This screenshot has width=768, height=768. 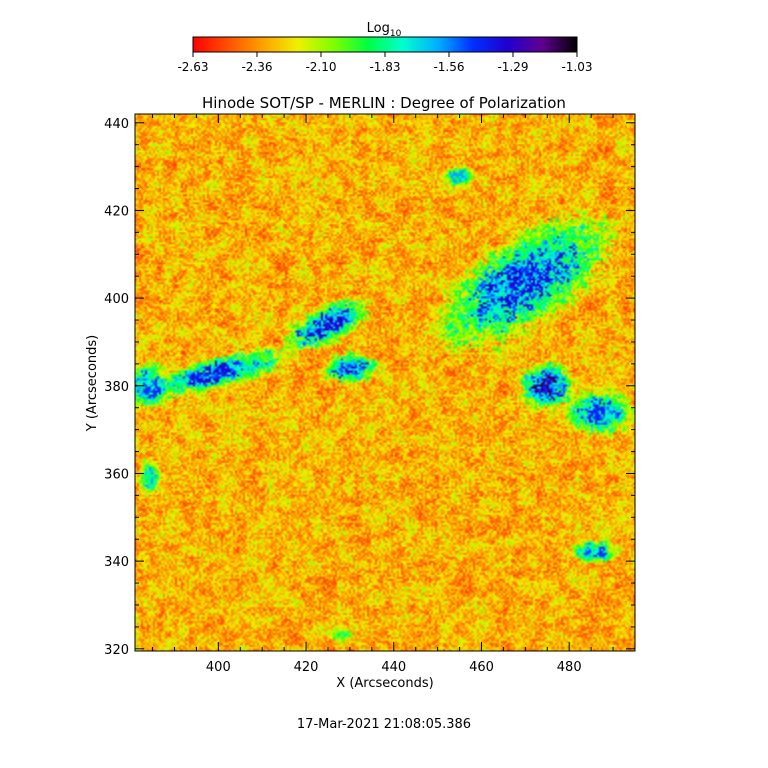 I want to click on x-tick-label: 480, so click(x=569, y=667).